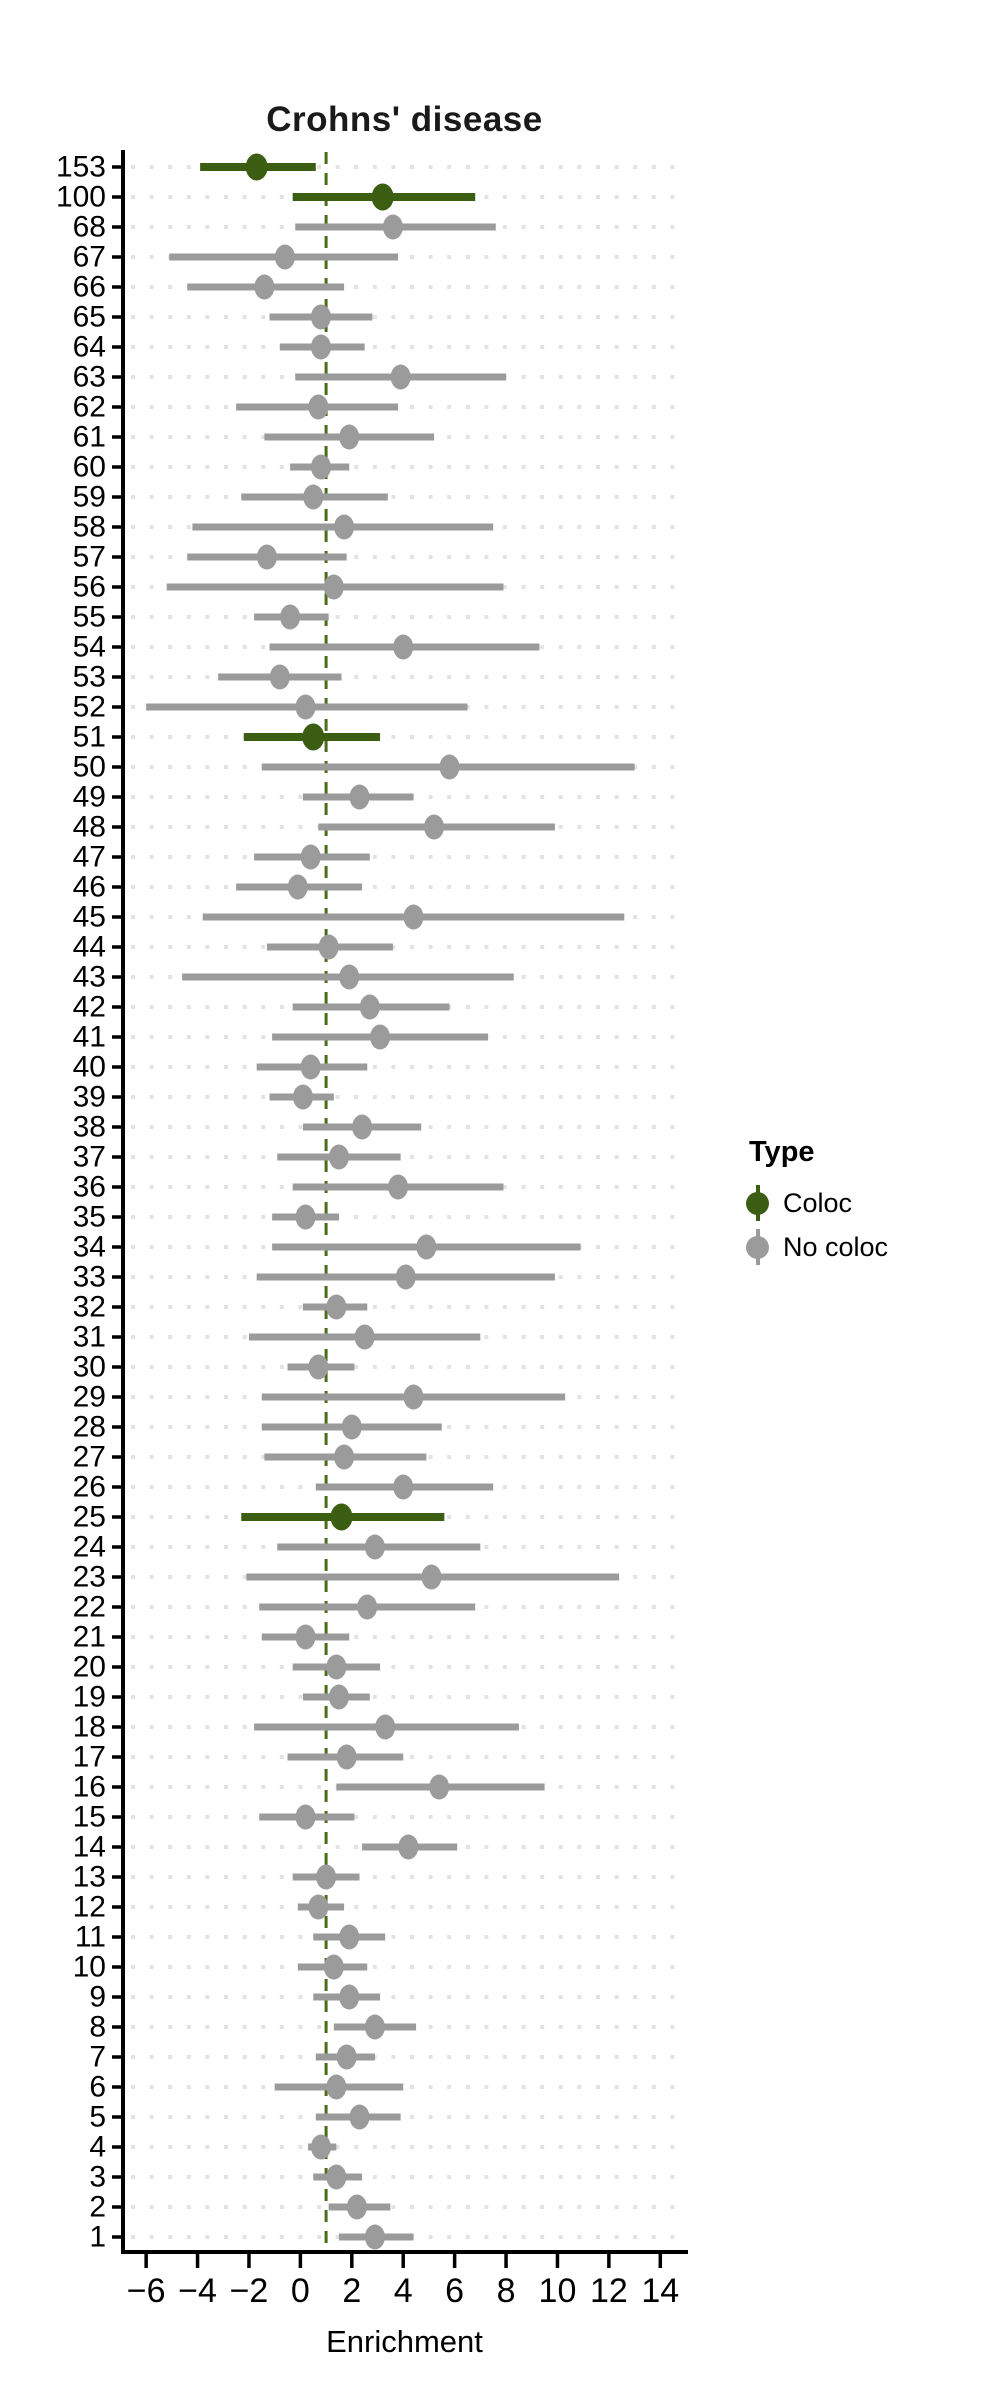 Image resolution: width=1000 pixels, height=2400 pixels. Describe the element at coordinates (558, 2291) in the screenshot. I see `x-tick-label: 10` at that location.